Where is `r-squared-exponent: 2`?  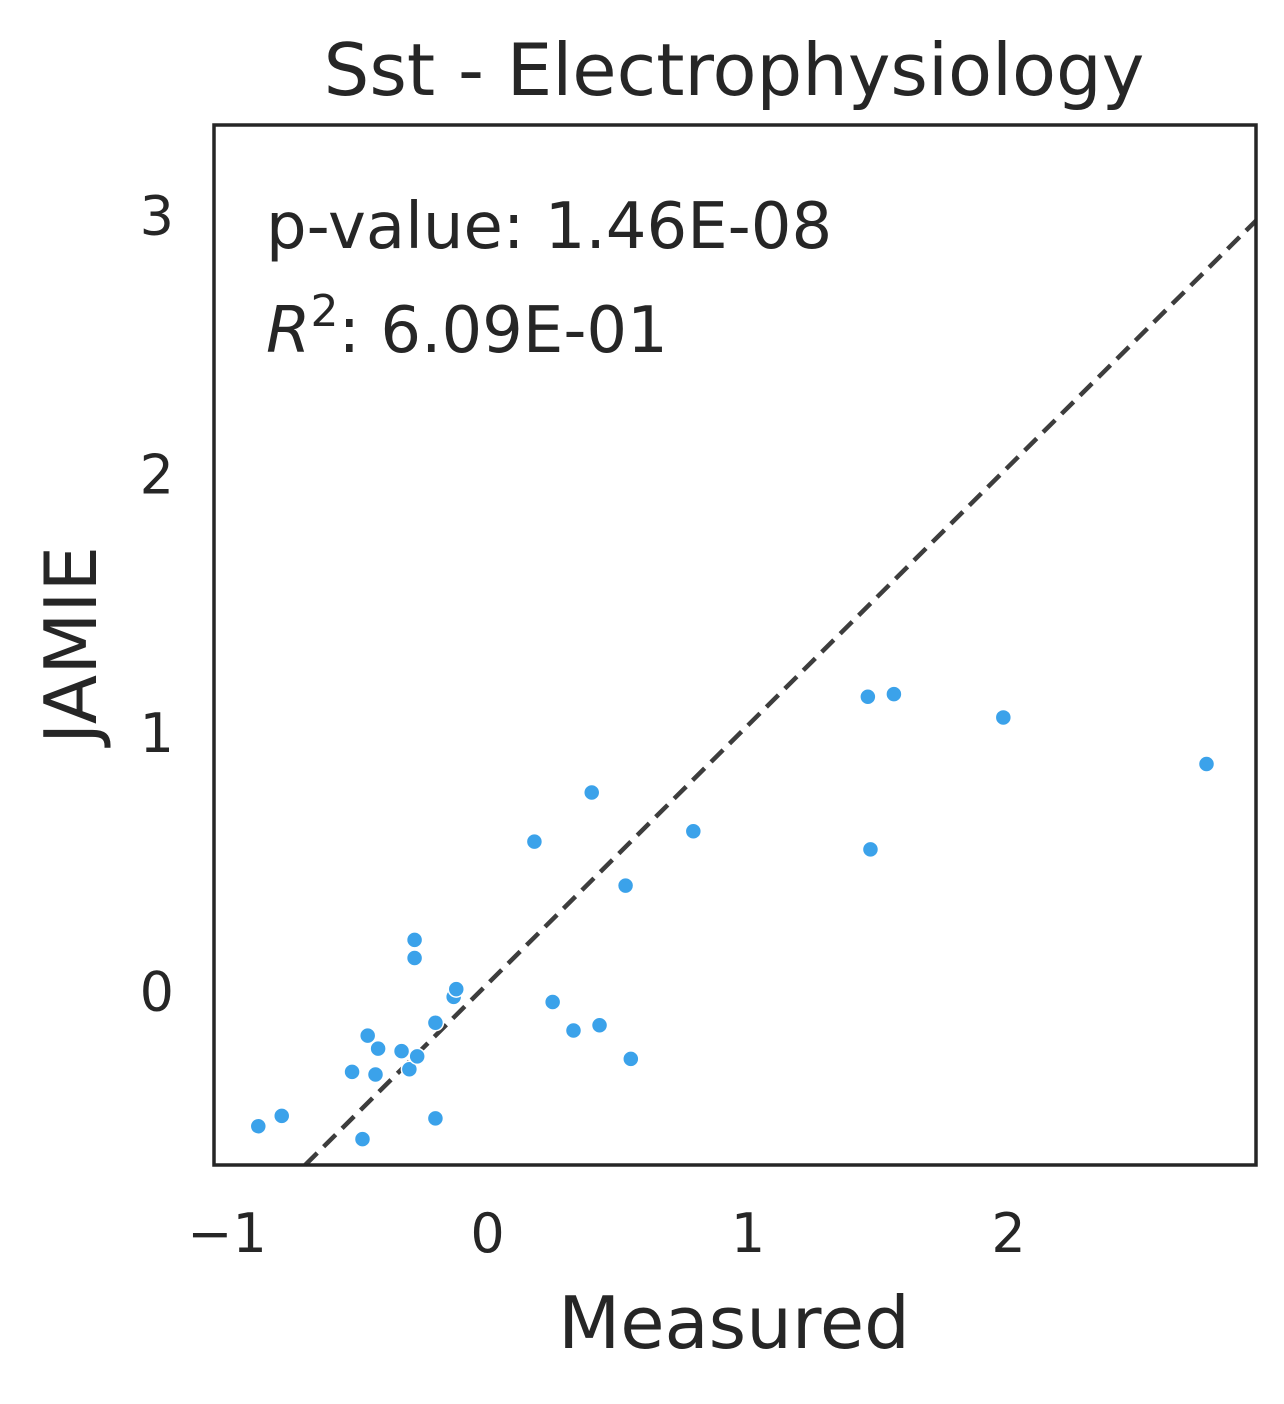 r-squared-exponent: 2 is located at coordinates (324, 311).